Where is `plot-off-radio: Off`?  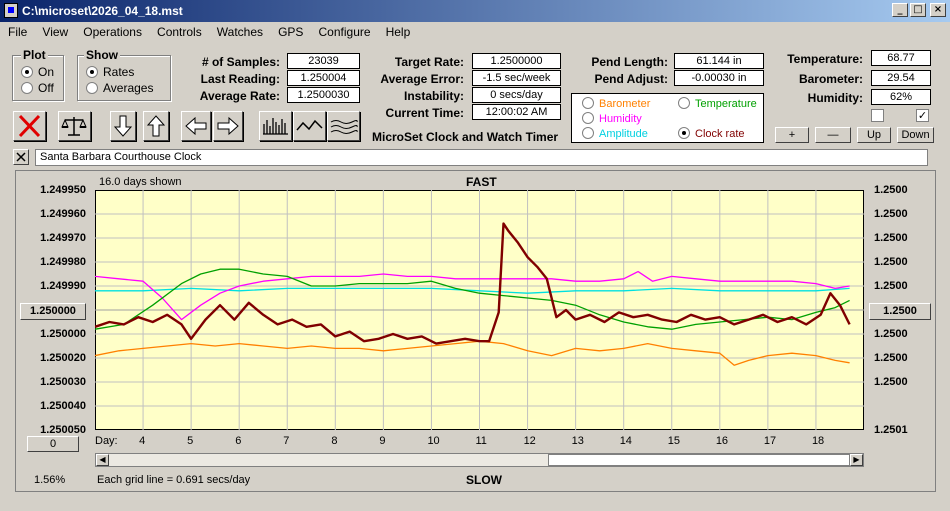 plot-off-radio: Off is located at coordinates (37, 88).